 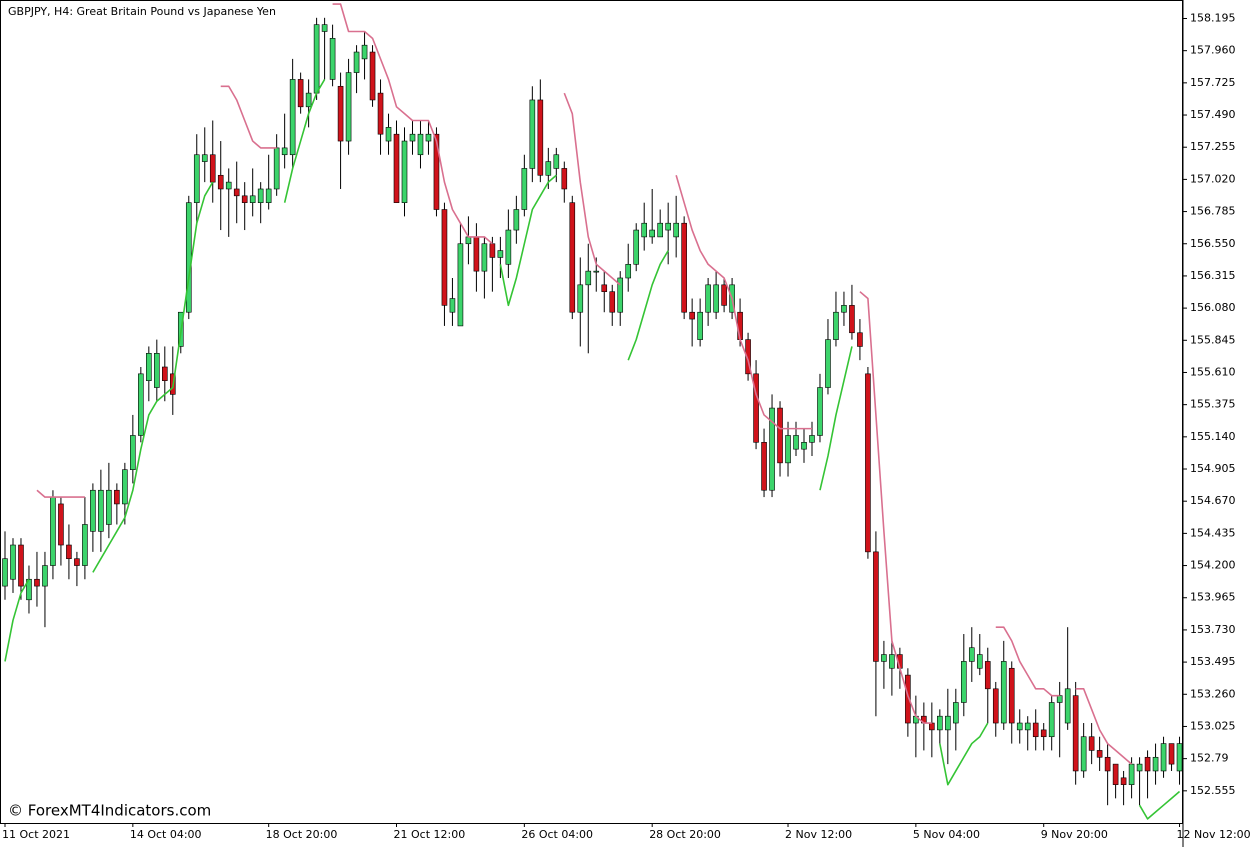 I want to click on y-tick-label: 154.670, so click(x=1213, y=500).